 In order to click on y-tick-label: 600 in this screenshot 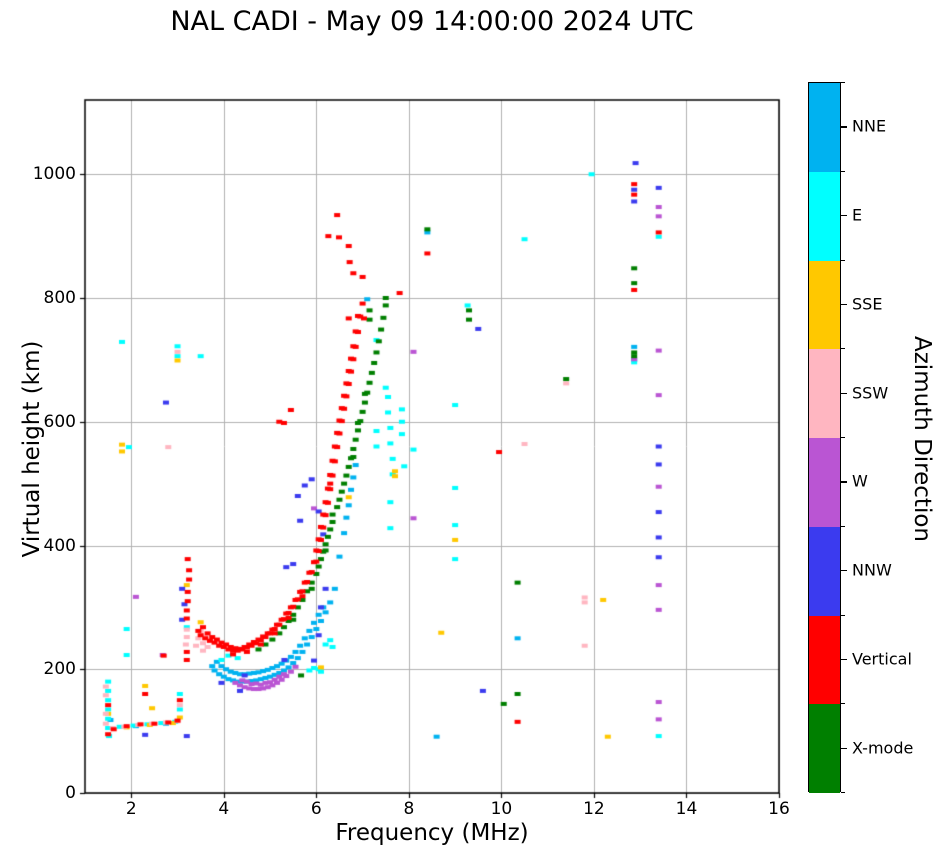, I will do `click(59, 421)`.